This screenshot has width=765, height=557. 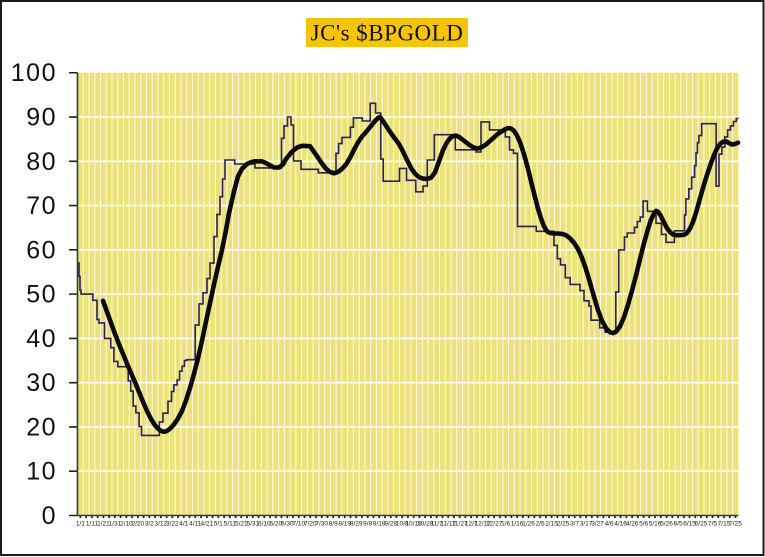 What do you see at coordinates (298, 524) in the screenshot?
I see `svg-text: 7/10` at bounding box center [298, 524].